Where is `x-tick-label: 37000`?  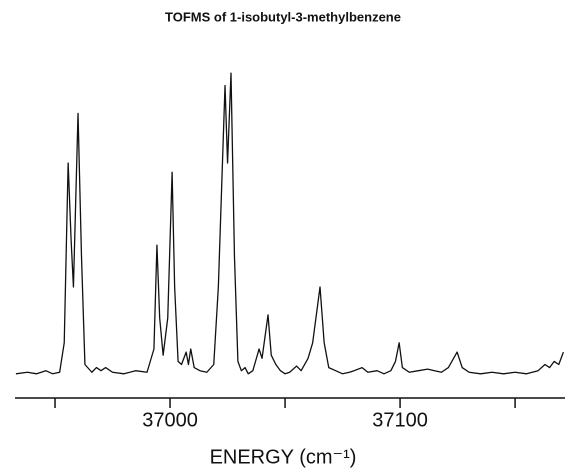 x-tick-label: 37000 is located at coordinates (170, 420).